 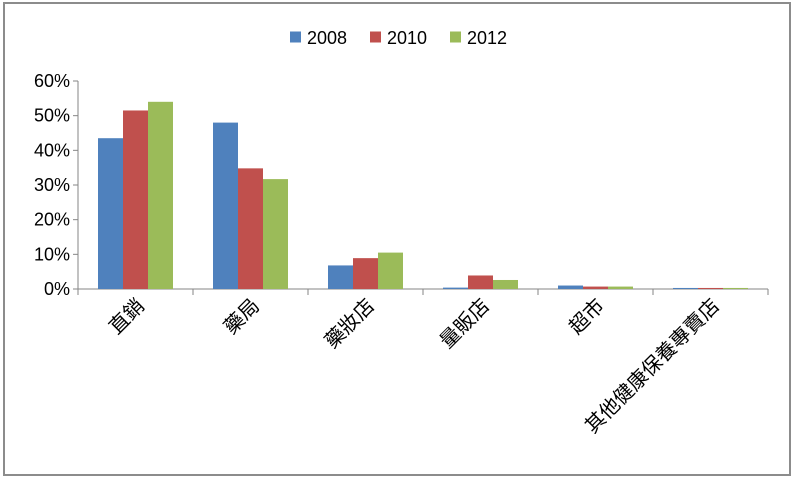 I want to click on legend-swatch-2008, so click(x=295, y=37).